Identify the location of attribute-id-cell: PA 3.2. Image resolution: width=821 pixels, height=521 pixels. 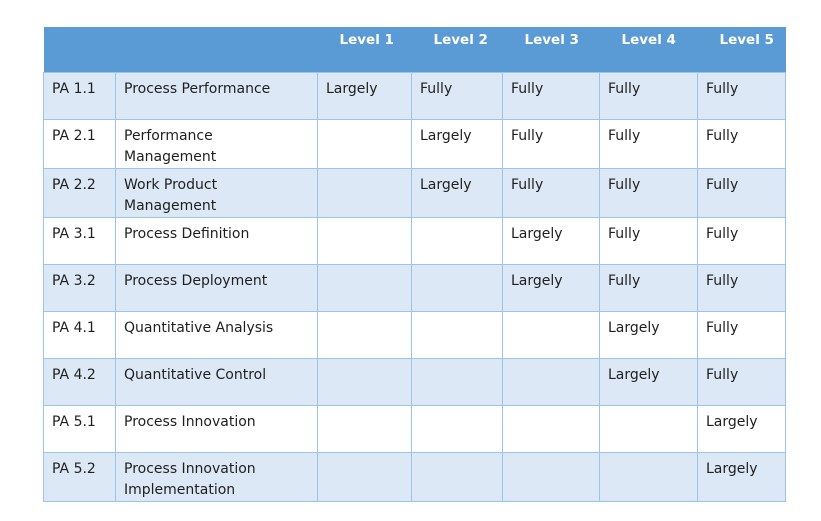
(79, 287).